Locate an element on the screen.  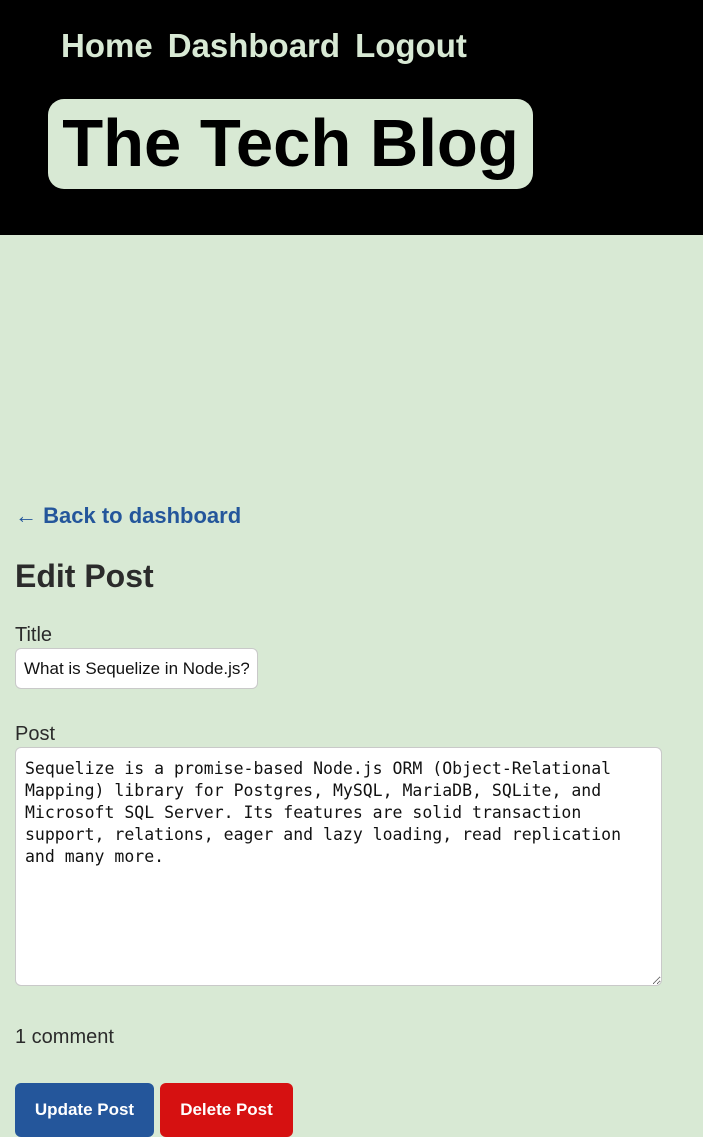
site-title: The Tech Blog is located at coordinates (290, 143).